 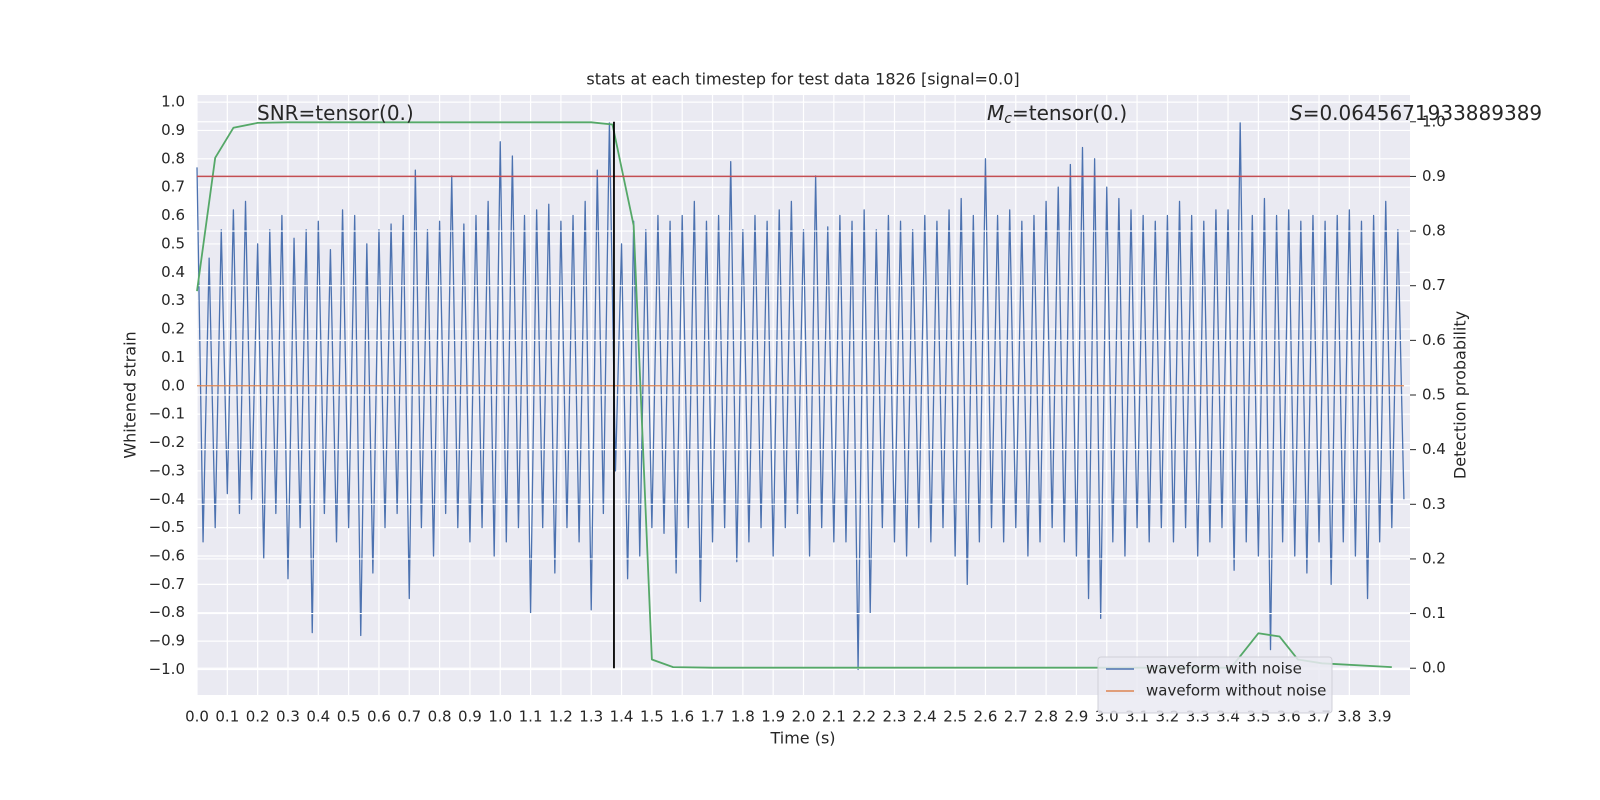 I want to click on x-tick-label: 1.7, so click(x=713, y=717).